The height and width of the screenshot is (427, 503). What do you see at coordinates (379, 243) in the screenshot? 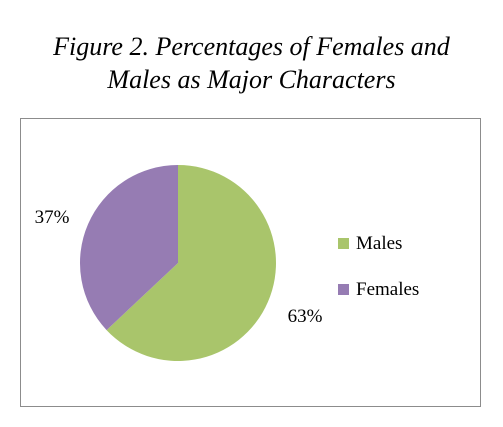
I see `legend-label-males: Males` at bounding box center [379, 243].